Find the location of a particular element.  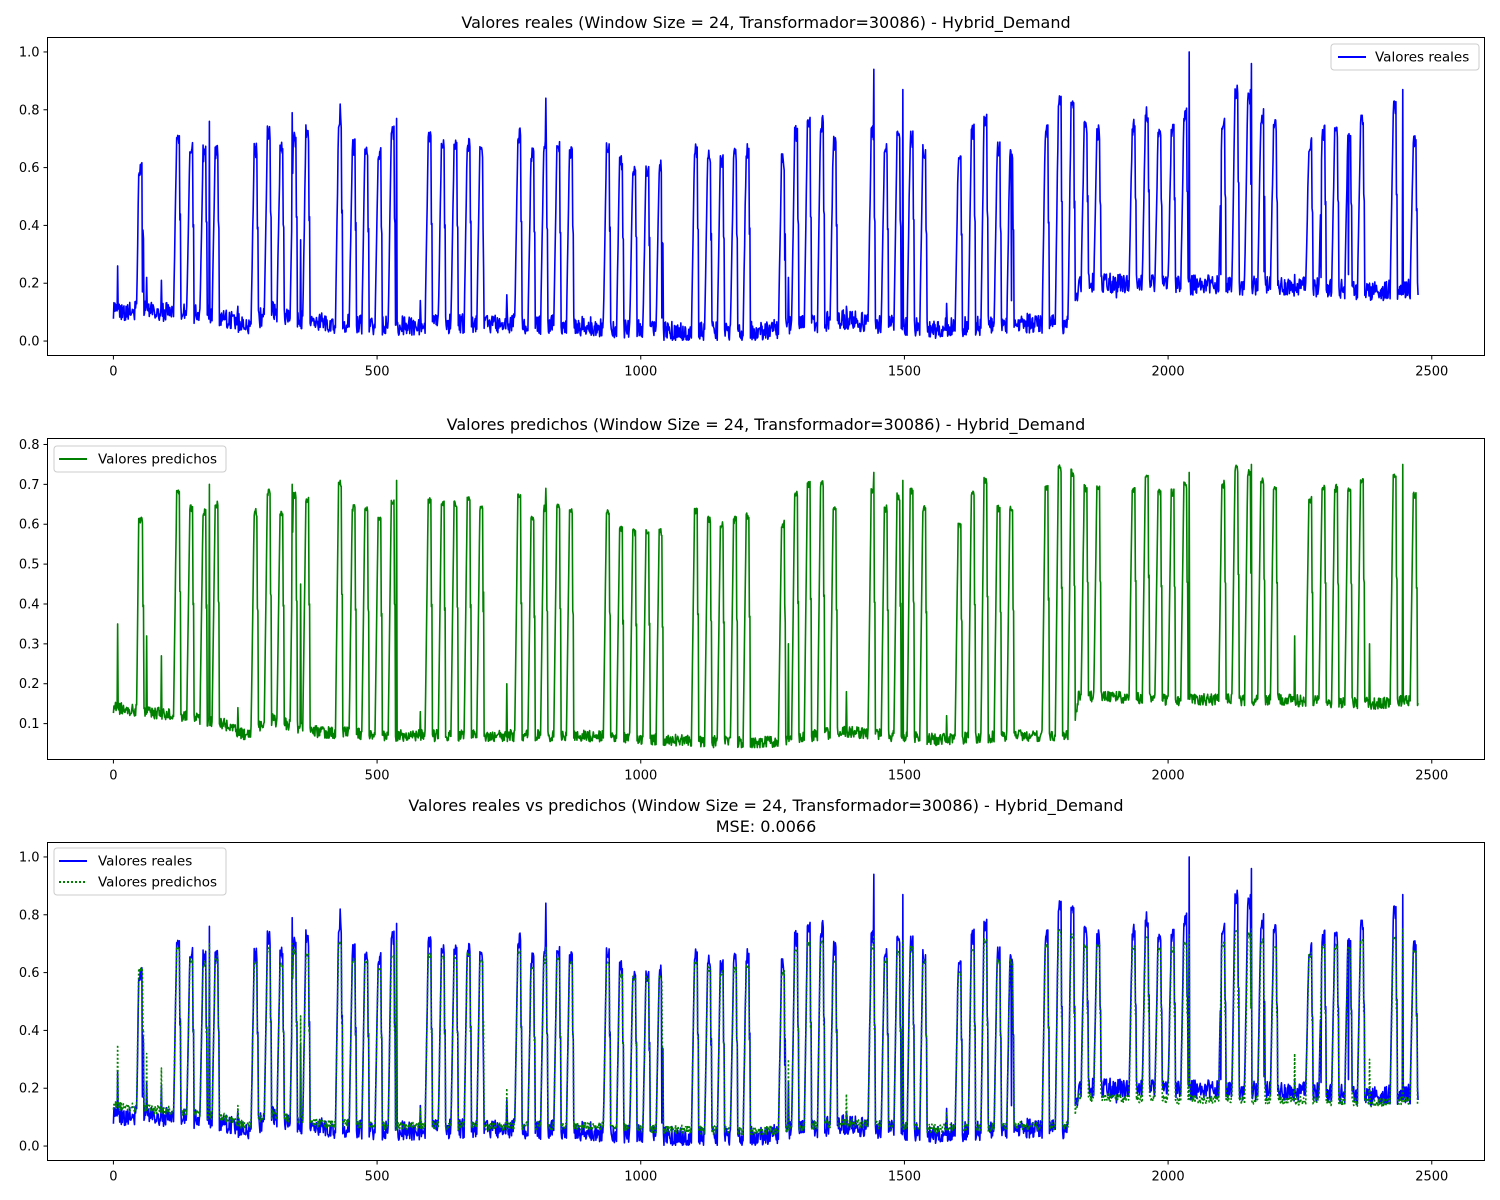

panel-subtitle: MSE: 0.0066 is located at coordinates (766, 826).